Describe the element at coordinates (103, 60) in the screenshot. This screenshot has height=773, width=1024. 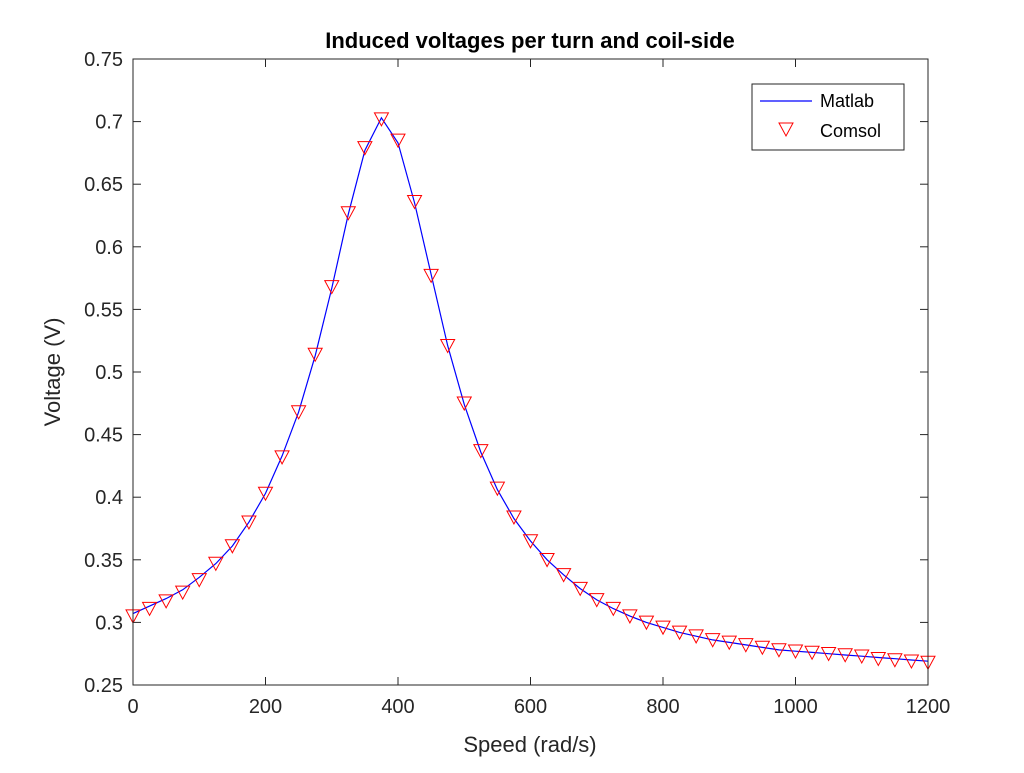
I see `y-tick-label: 0.75` at that location.